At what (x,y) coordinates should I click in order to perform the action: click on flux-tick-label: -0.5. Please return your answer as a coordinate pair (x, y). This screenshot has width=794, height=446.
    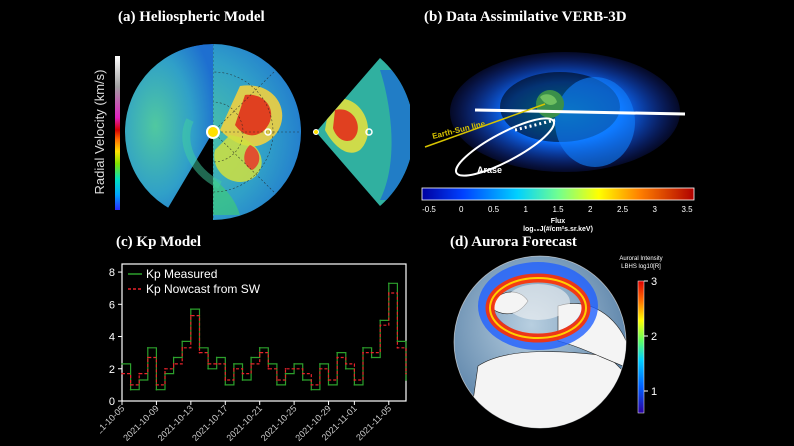
    Looking at the image, I should click on (429, 209).